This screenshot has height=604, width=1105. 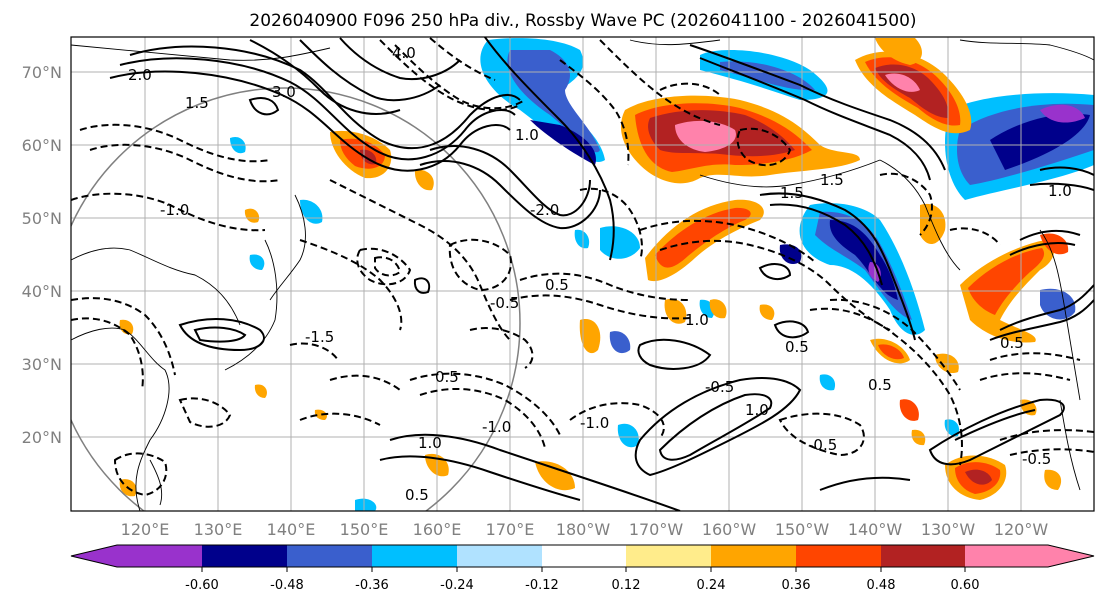 What do you see at coordinates (42, 218) in the screenshot?
I see `lat-label: 50°N` at bounding box center [42, 218].